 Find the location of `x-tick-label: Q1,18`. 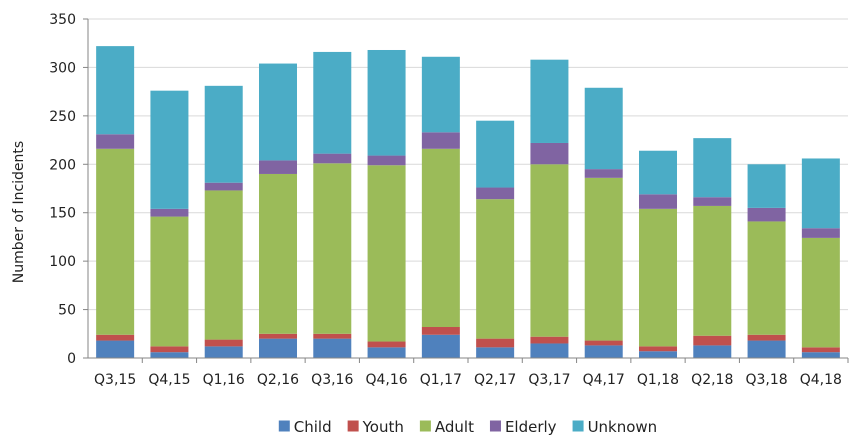

x-tick-label: Q1,18 is located at coordinates (658, 380).